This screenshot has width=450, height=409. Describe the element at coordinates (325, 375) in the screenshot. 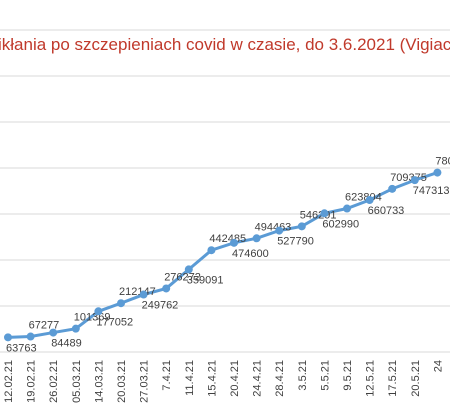

I see `x-tick-label: 5.5.21` at that location.